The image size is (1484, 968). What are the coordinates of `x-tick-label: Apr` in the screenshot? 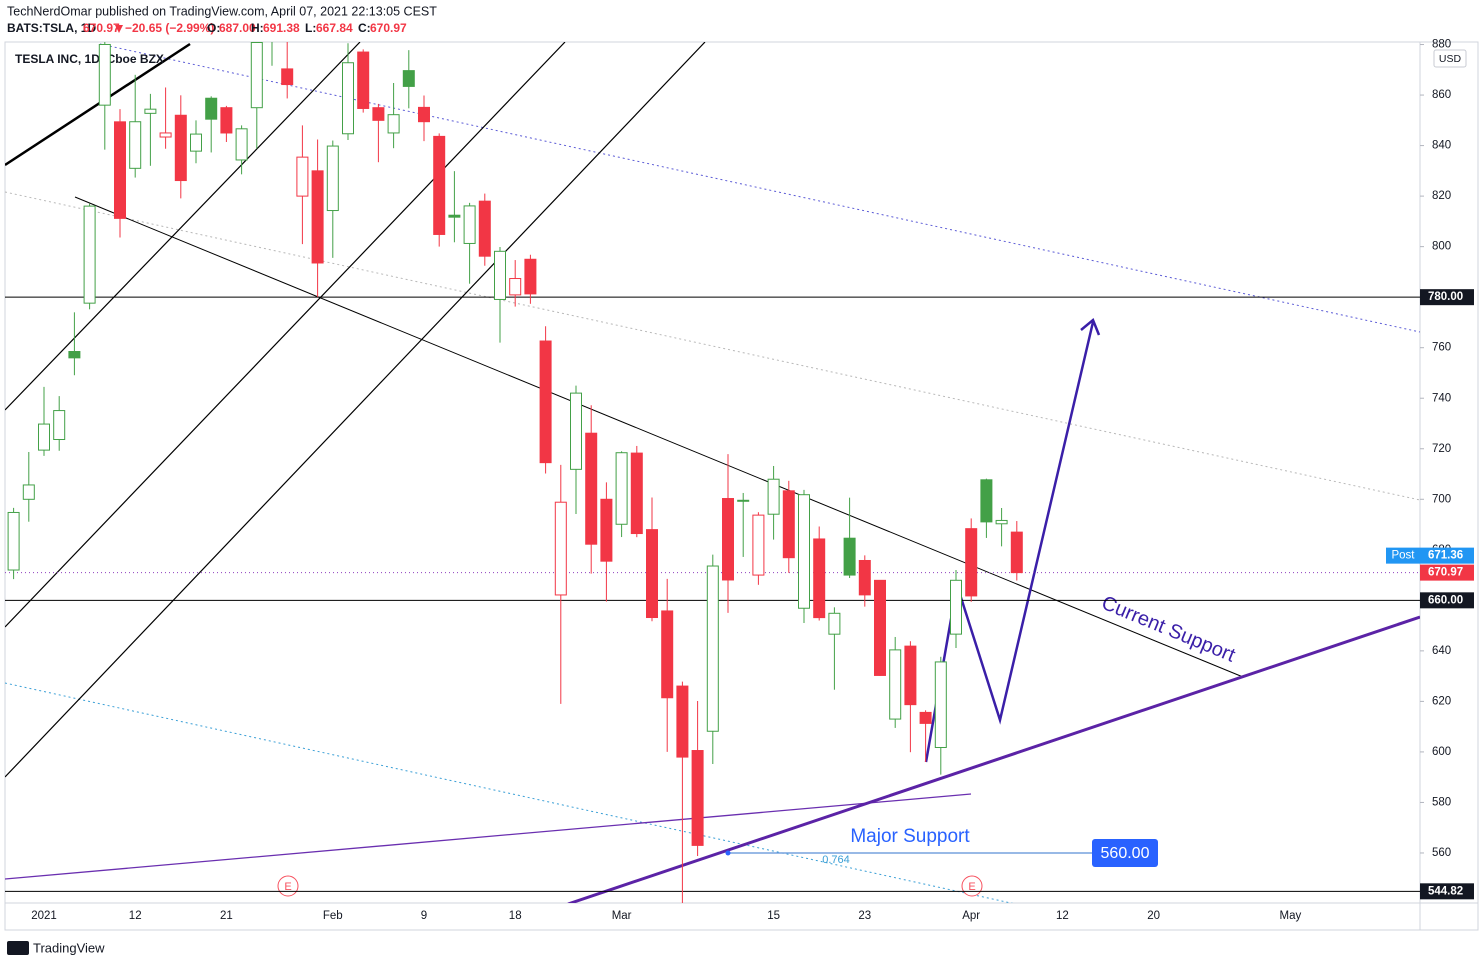 It's located at (971, 916).